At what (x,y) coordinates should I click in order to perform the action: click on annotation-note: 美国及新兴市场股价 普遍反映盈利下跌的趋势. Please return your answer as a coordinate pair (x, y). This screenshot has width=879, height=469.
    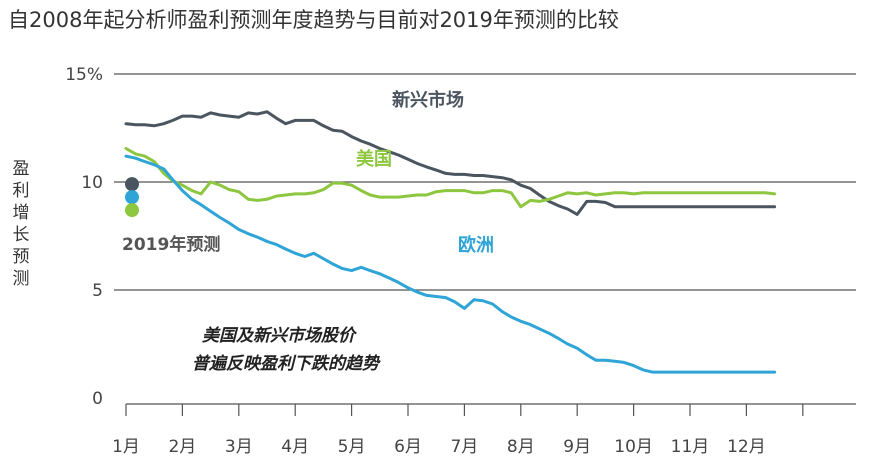
    Looking at the image, I should click on (286, 350).